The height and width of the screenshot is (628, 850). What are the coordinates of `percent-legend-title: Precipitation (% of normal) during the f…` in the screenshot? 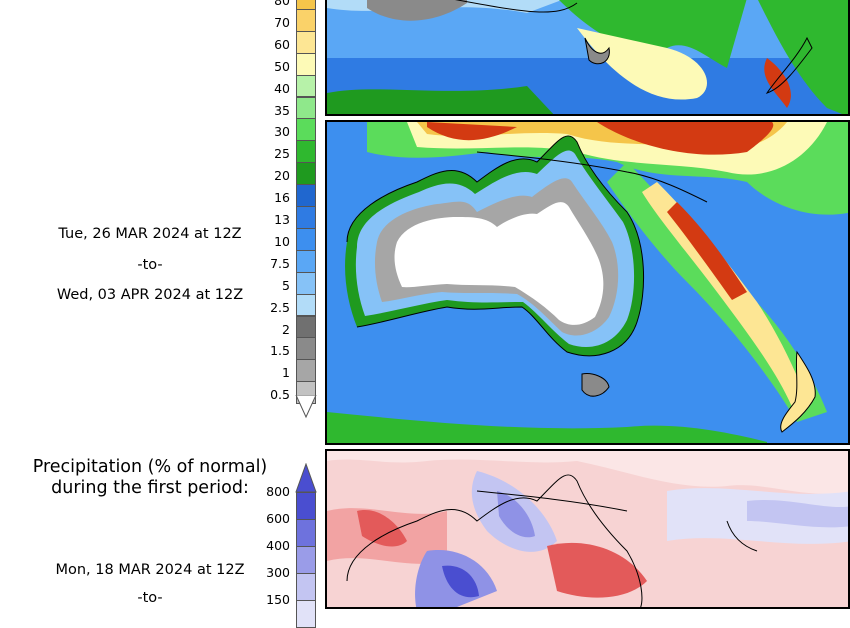 It's located at (150, 478).